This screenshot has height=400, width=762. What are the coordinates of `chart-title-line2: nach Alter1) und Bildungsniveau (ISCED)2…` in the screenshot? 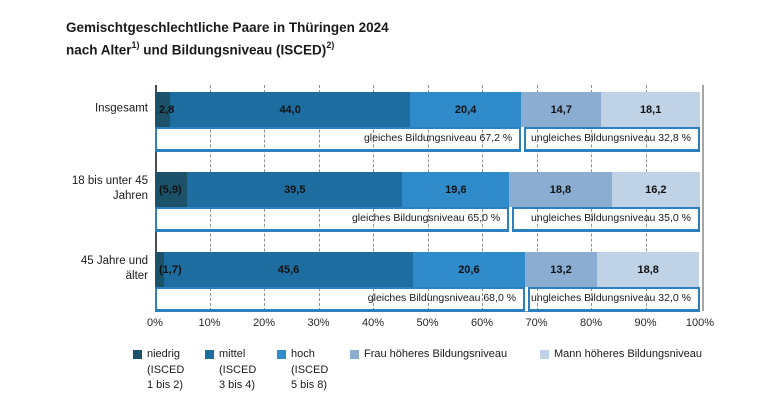 It's located at (227, 48).